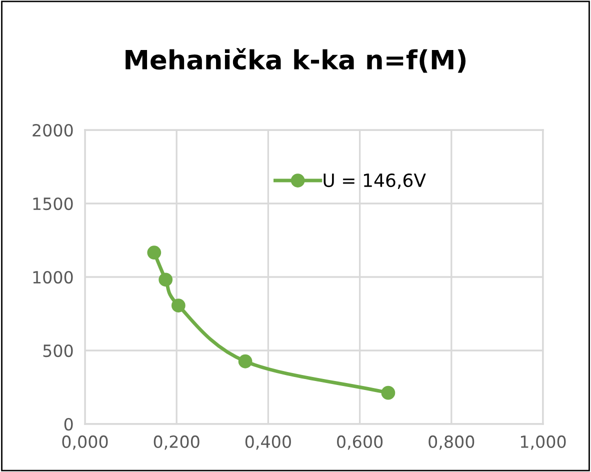 This screenshot has height=472, width=591. Describe the element at coordinates (68, 424) in the screenshot. I see `y-tick-label: 0` at that location.